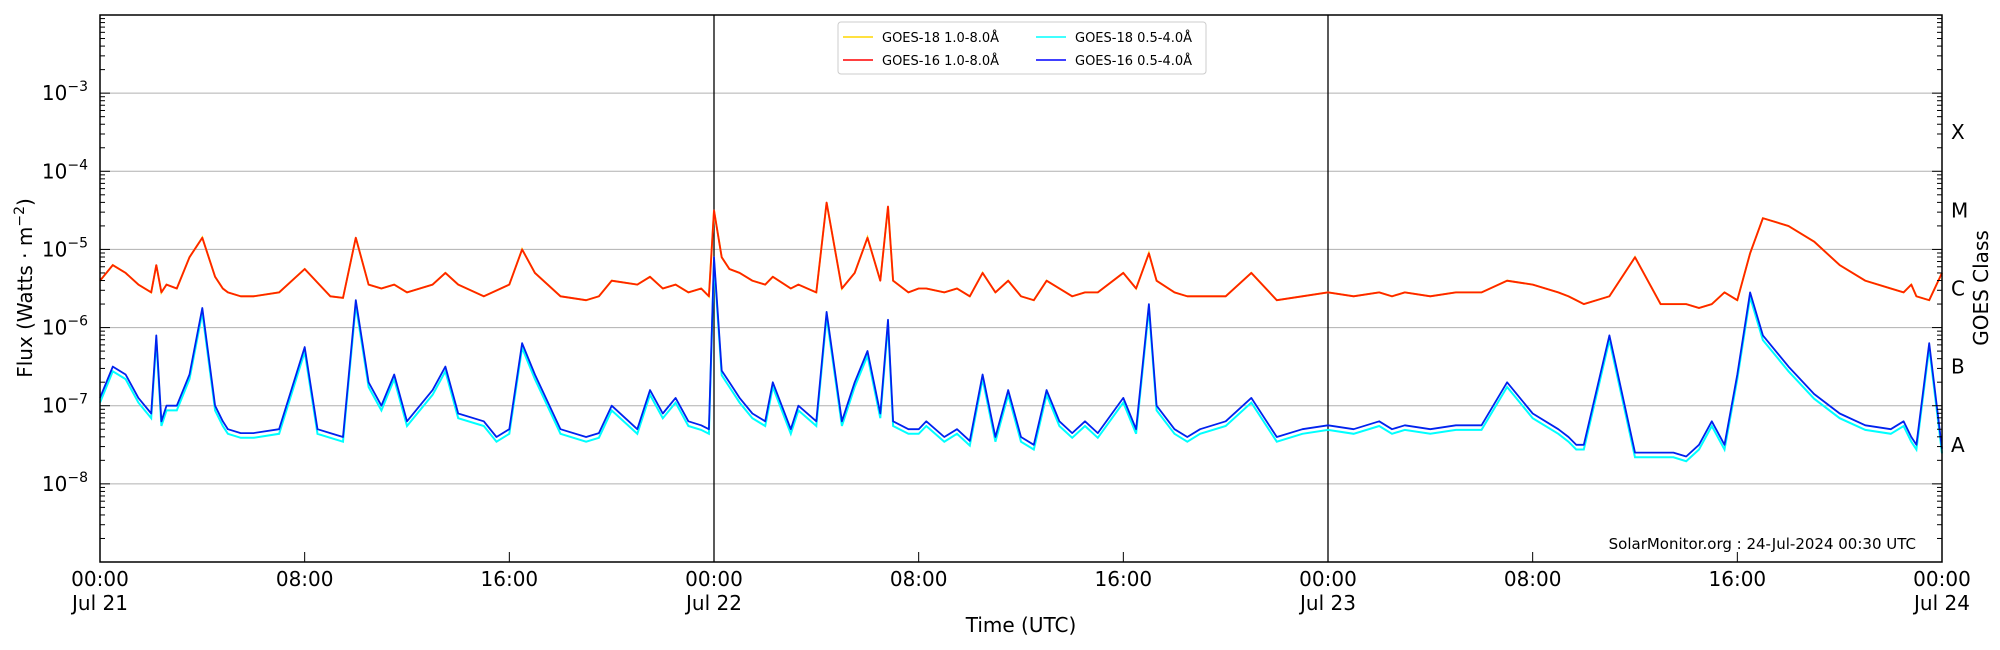 The height and width of the screenshot is (650, 2000). I want to click on legend-label-goes18-long: GOES-18 1.0-8.0Å, so click(940, 38).